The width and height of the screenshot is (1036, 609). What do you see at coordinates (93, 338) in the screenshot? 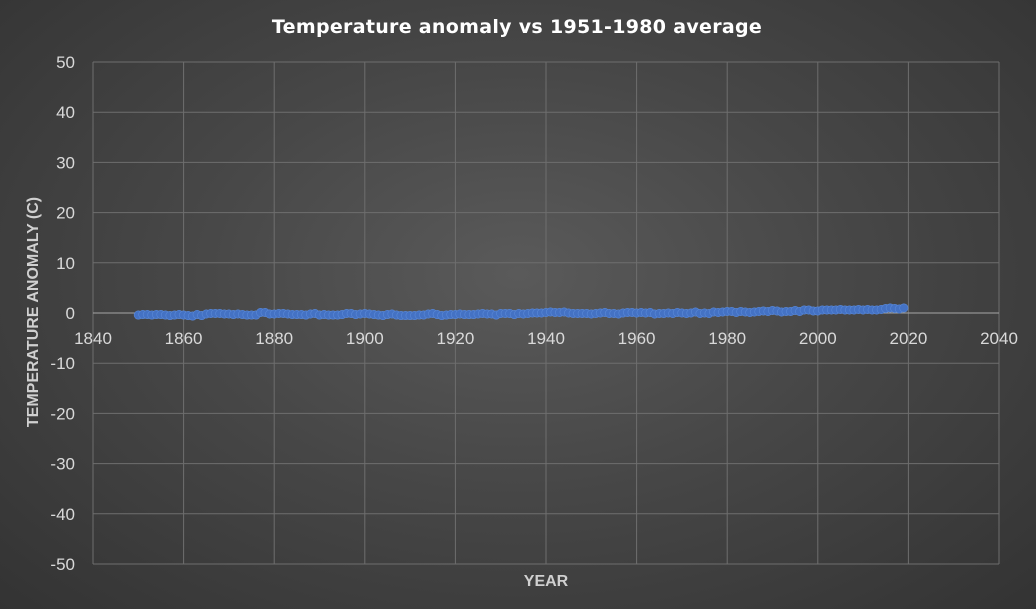
I see `x-tick-label: 1840` at bounding box center [93, 338].